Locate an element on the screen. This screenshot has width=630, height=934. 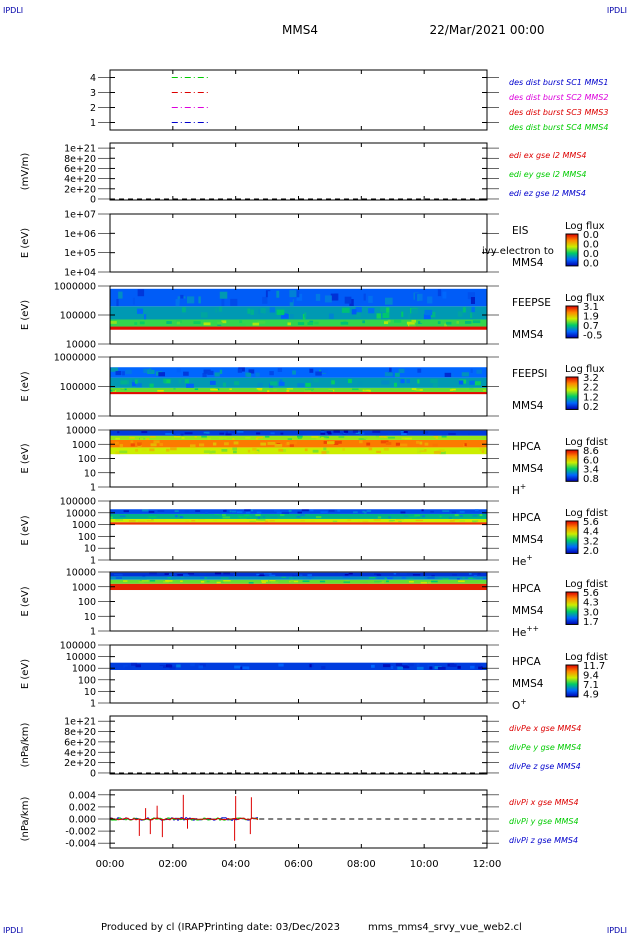
instrument-label: MMS4 is located at coordinates (528, 263).